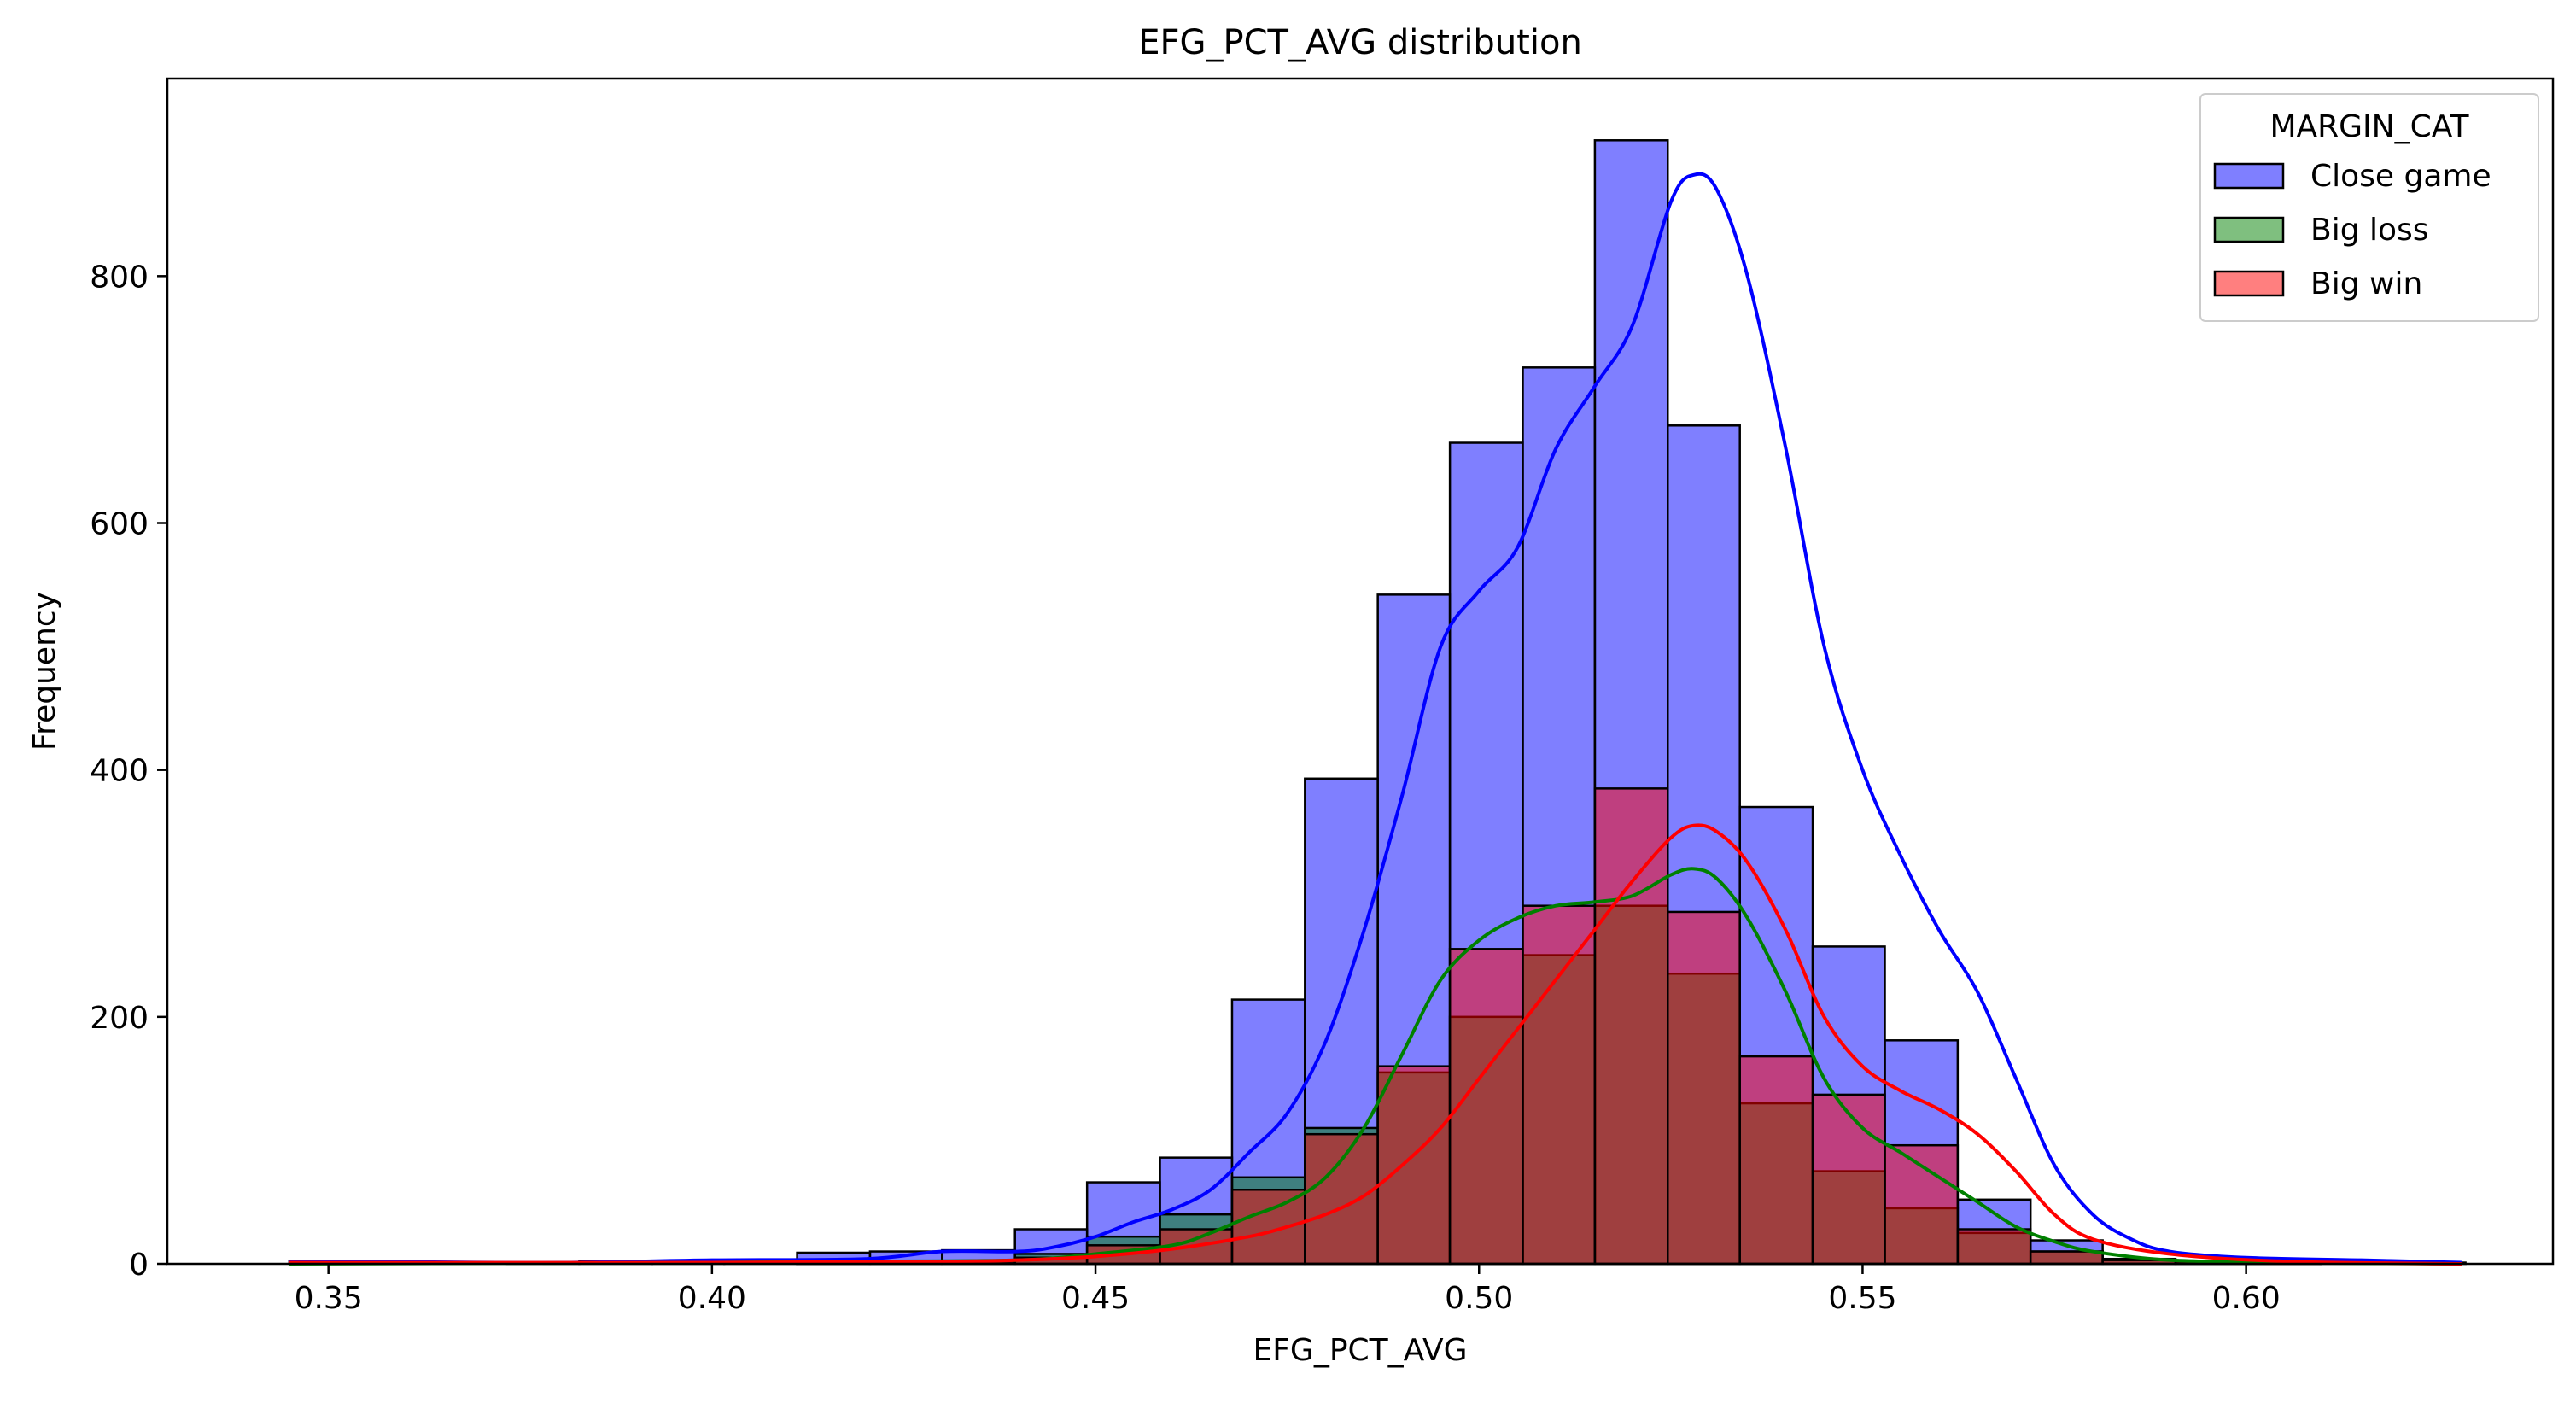 The image size is (2576, 1403). I want to click on legend-item-big-loss: Big loss, so click(2321, 231).